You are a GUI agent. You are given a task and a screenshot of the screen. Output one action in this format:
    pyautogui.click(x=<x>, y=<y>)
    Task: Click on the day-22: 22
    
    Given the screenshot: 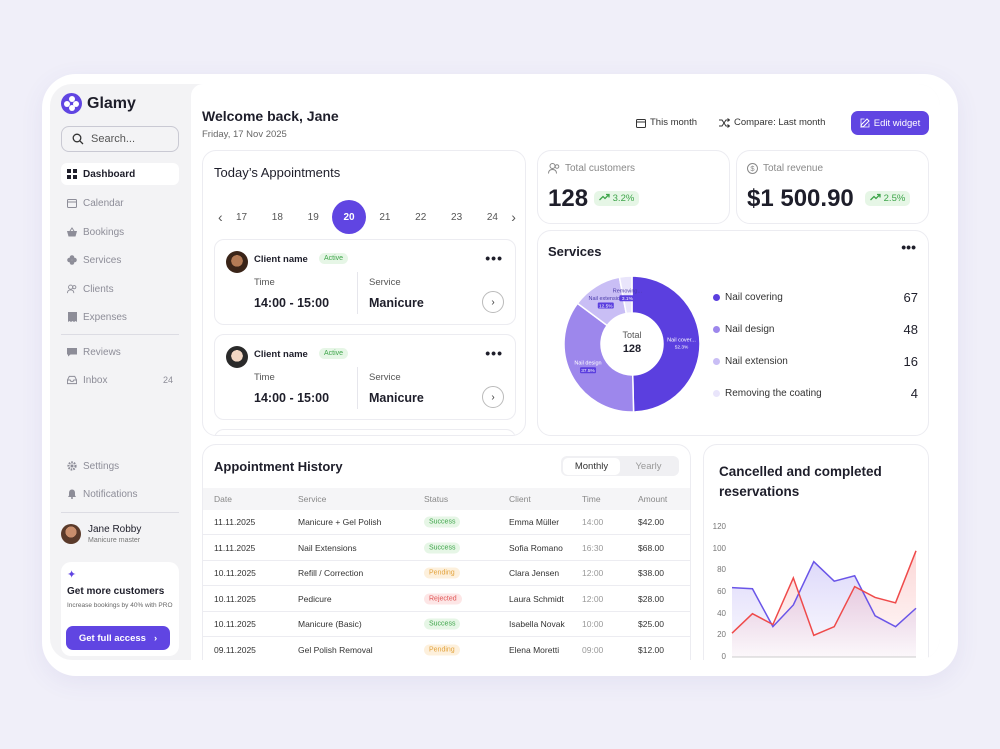 What is the action you would take?
    pyautogui.click(x=421, y=217)
    